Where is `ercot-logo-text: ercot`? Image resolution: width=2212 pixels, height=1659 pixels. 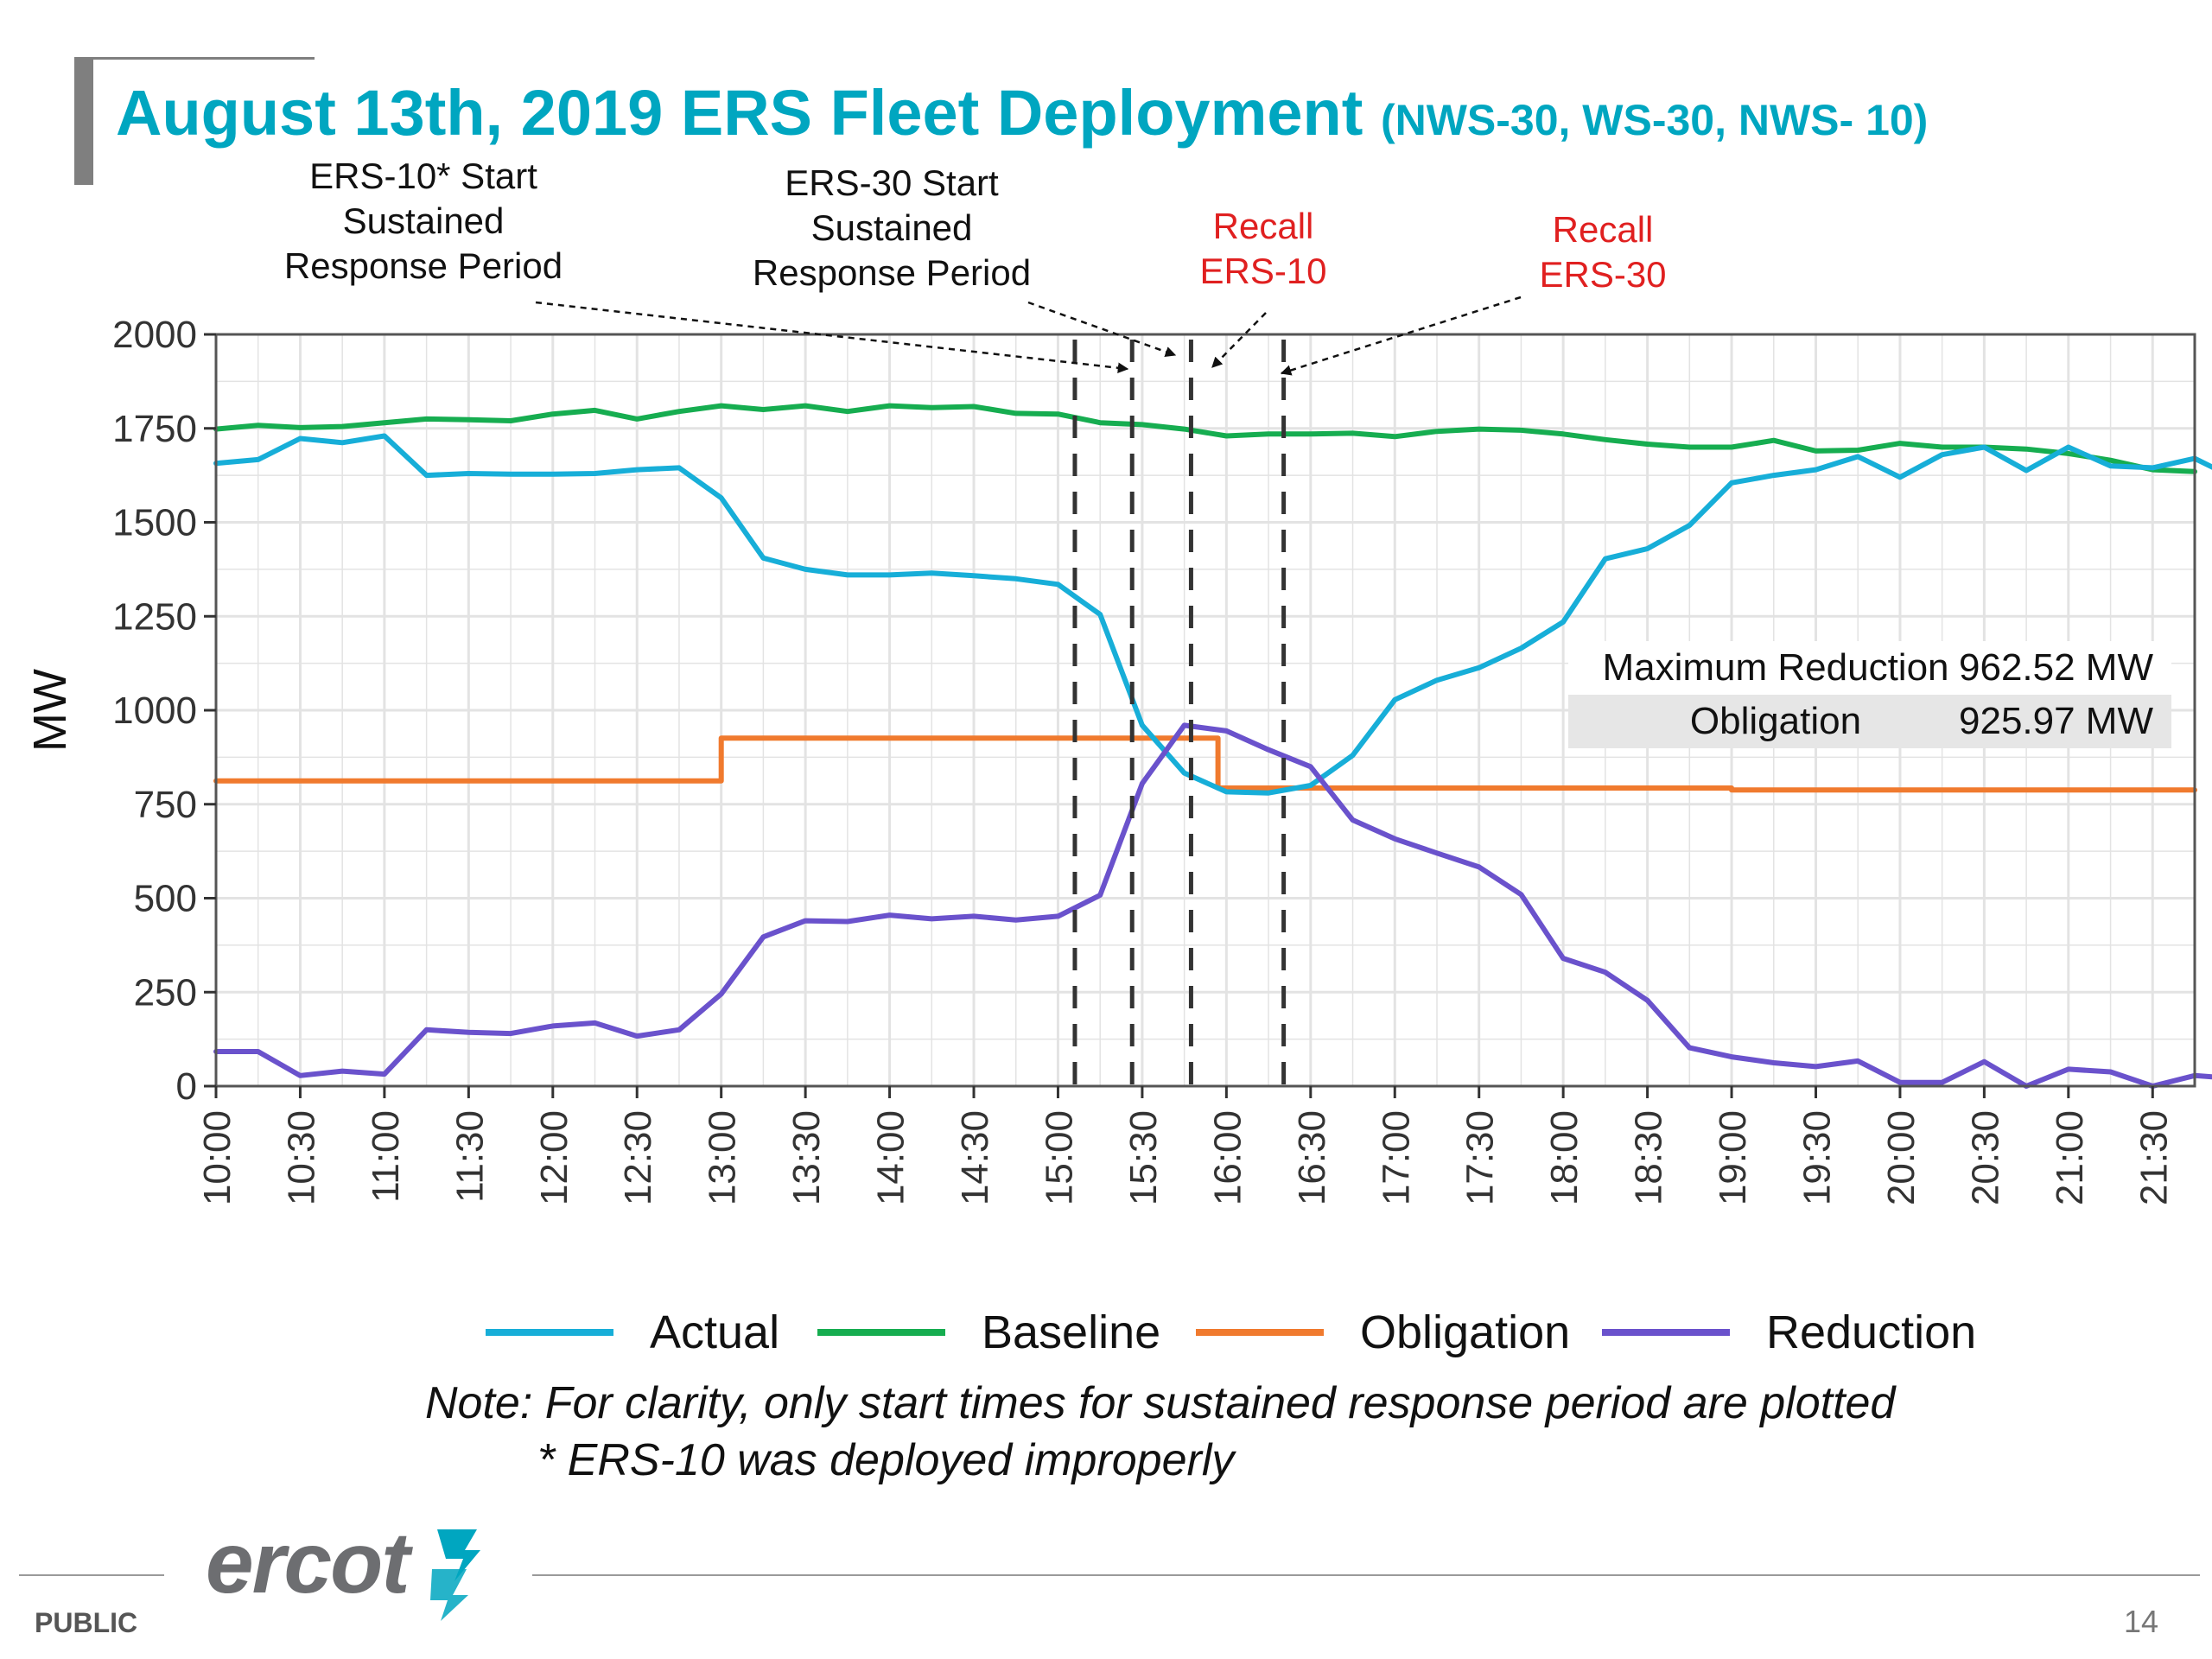 ercot-logo-text: ercot is located at coordinates (308, 1563).